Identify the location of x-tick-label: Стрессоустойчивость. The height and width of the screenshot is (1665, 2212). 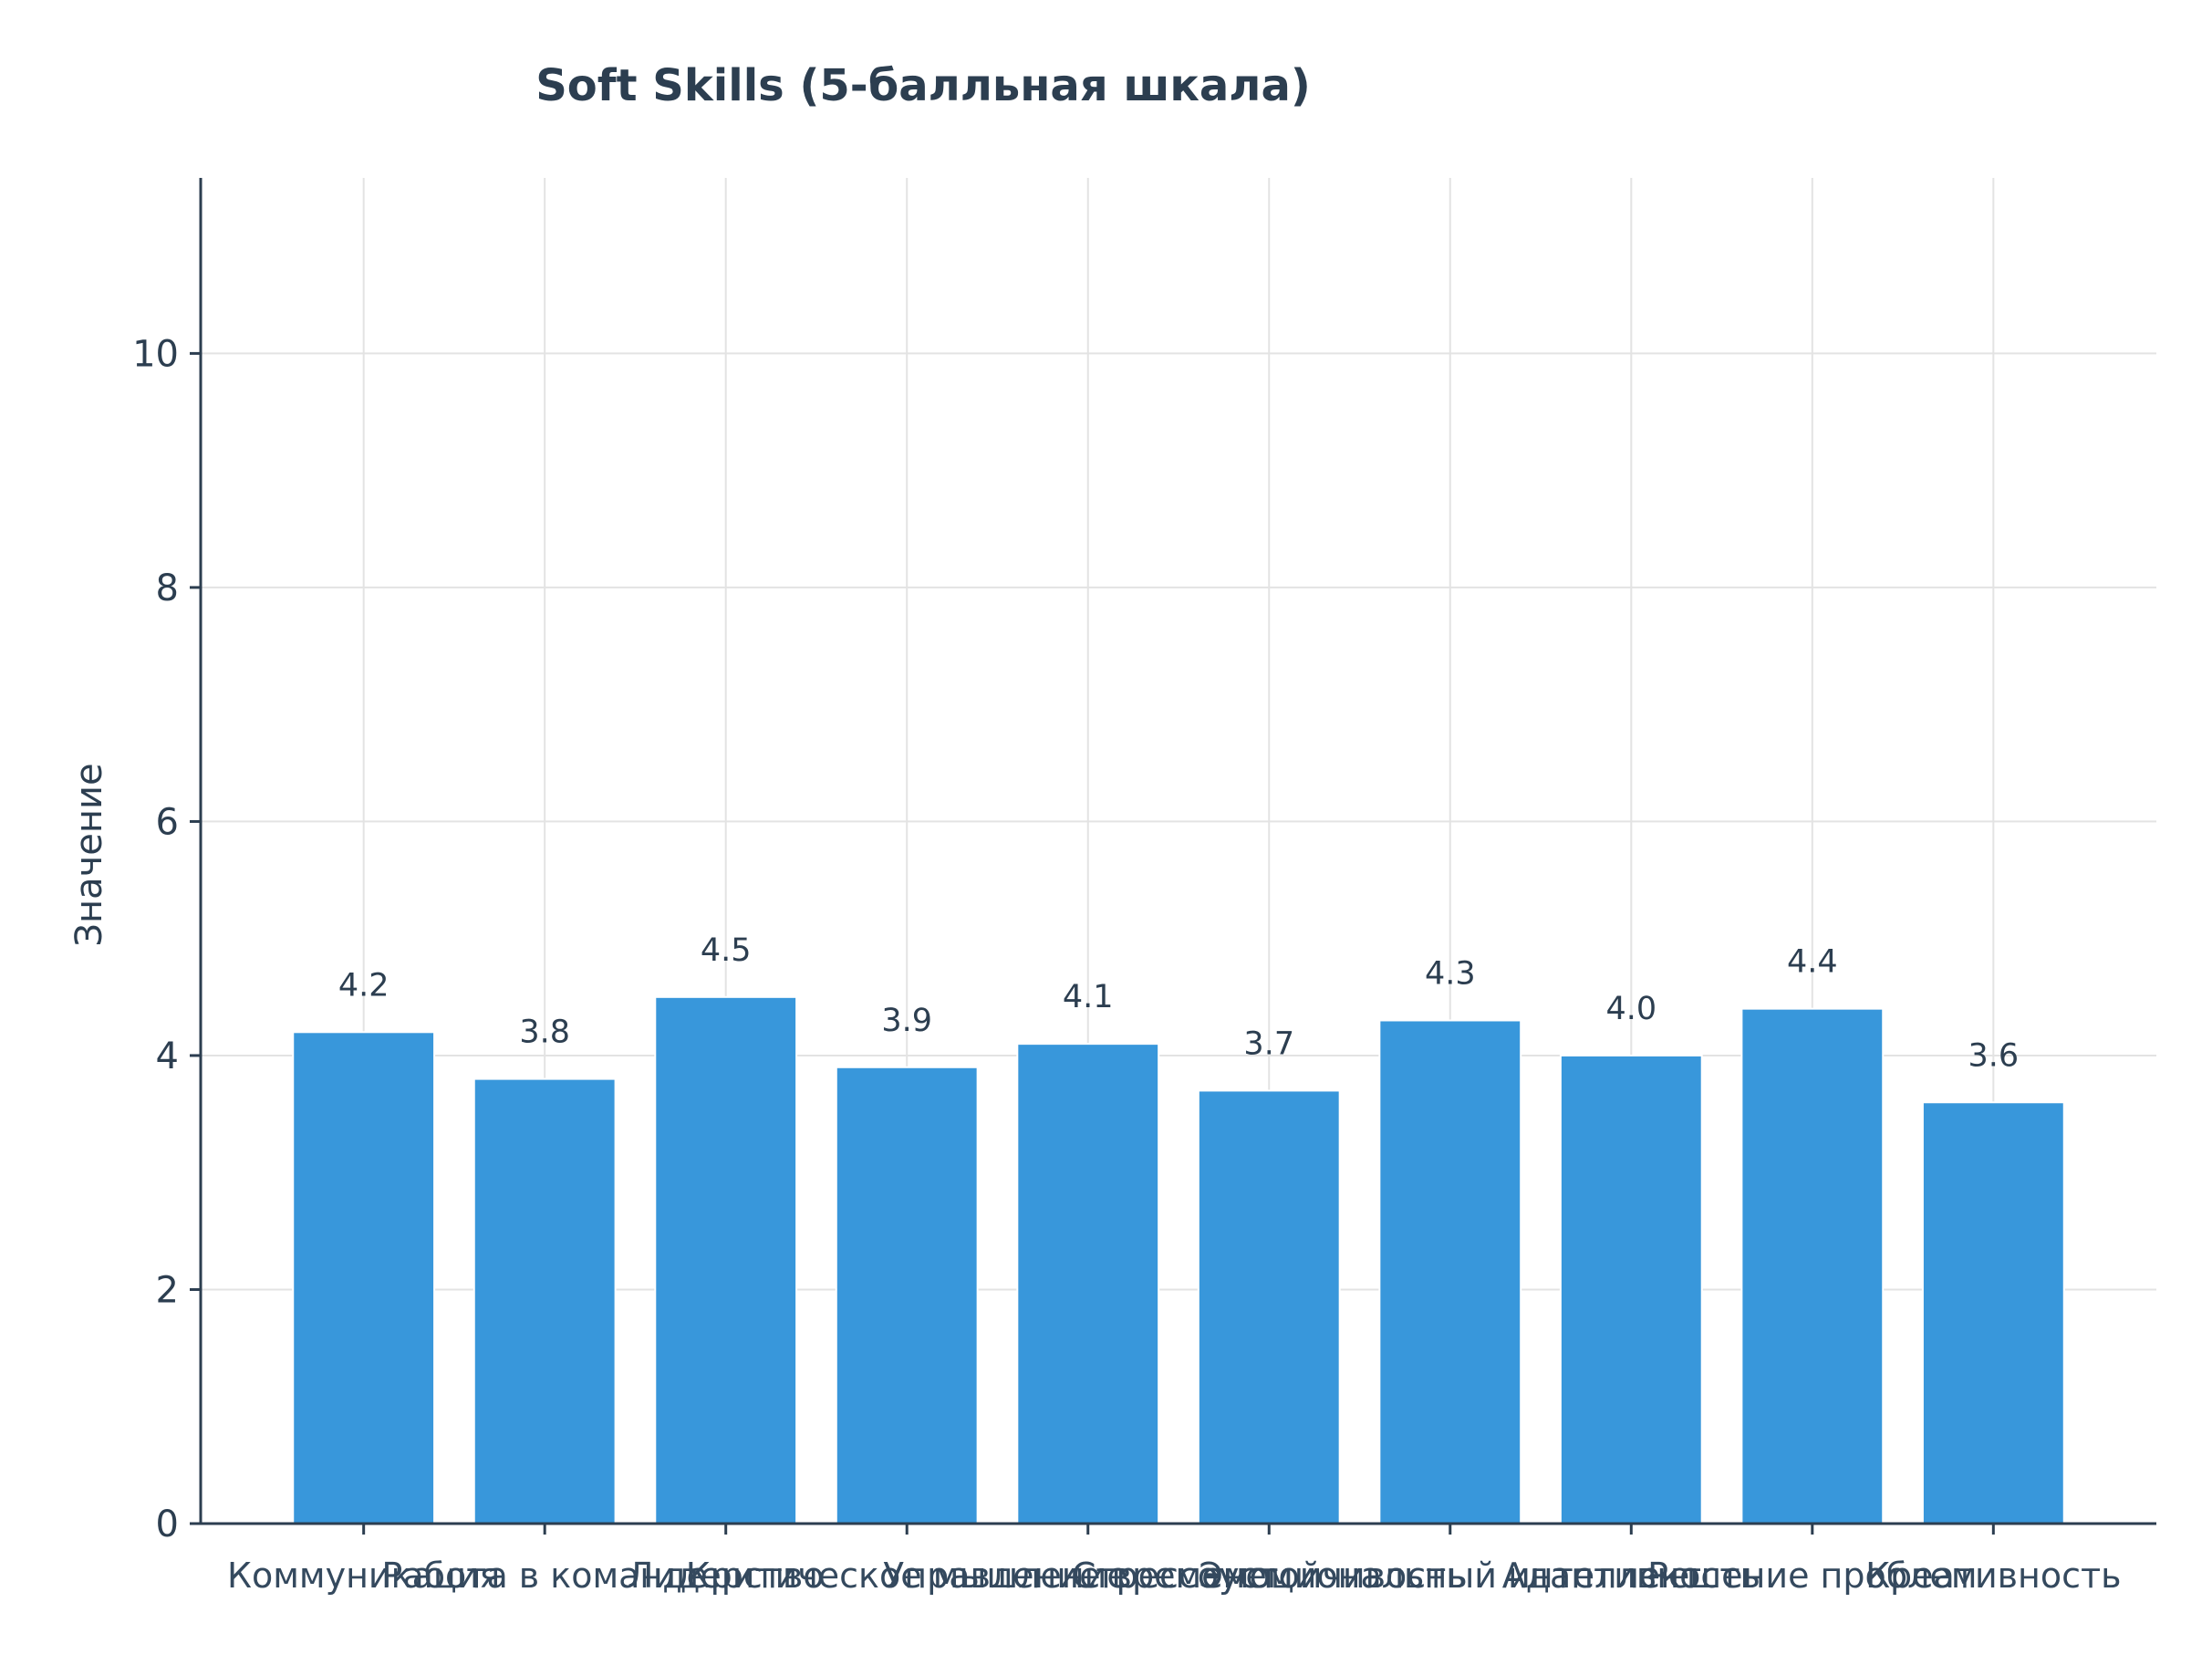
(1269, 1576).